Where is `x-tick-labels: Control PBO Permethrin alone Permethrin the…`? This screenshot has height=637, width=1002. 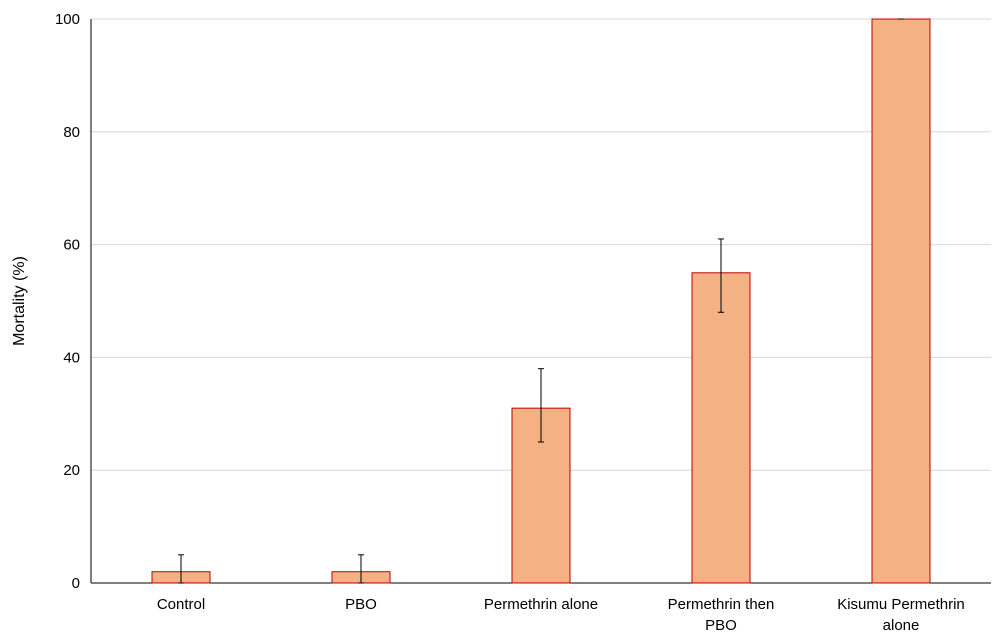 x-tick-labels: Control PBO Permethrin alone Permethrin the… is located at coordinates (561, 615).